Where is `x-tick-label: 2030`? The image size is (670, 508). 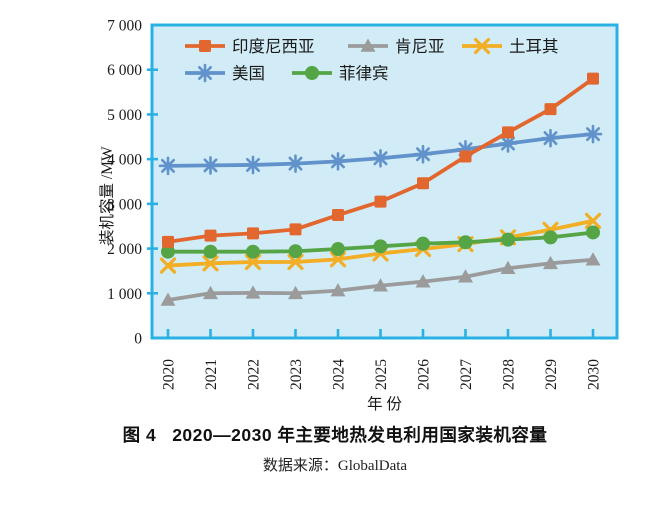
x-tick-label: 2030 is located at coordinates (594, 374).